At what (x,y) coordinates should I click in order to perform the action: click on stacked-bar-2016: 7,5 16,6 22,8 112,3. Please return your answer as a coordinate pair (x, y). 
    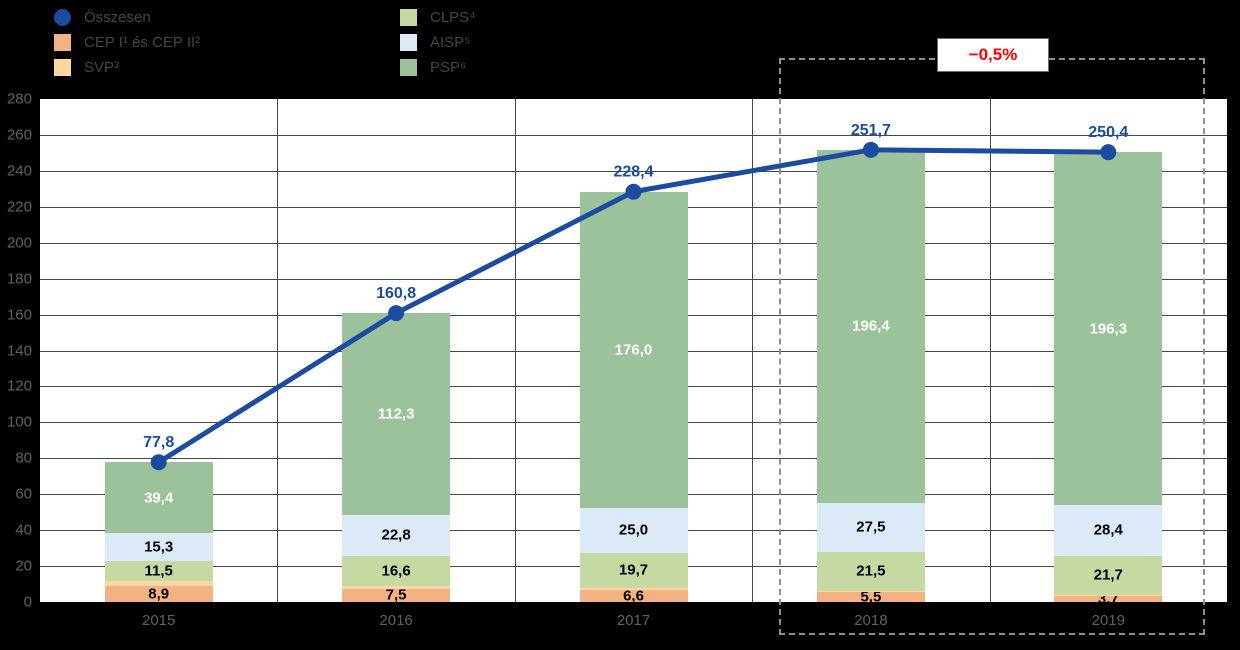
    Looking at the image, I should click on (396, 458).